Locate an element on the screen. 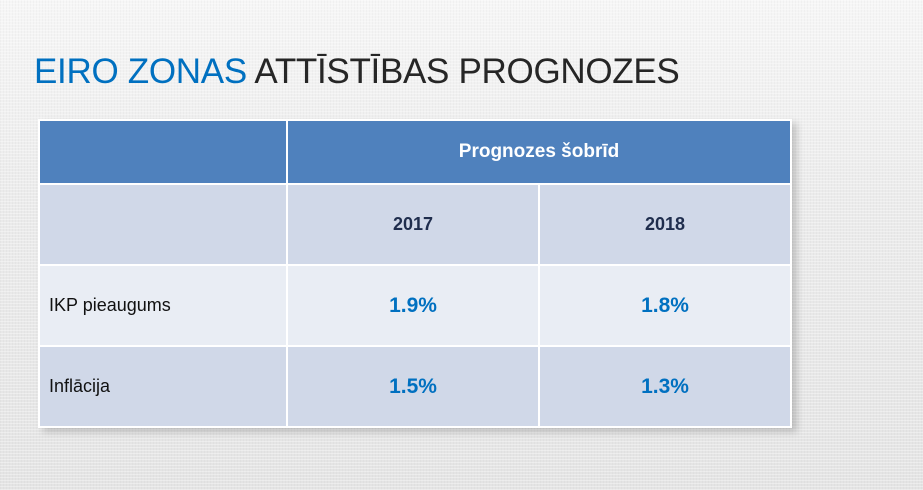 The image size is (923, 490). gdp-2018-value: 1.8% is located at coordinates (665, 305).